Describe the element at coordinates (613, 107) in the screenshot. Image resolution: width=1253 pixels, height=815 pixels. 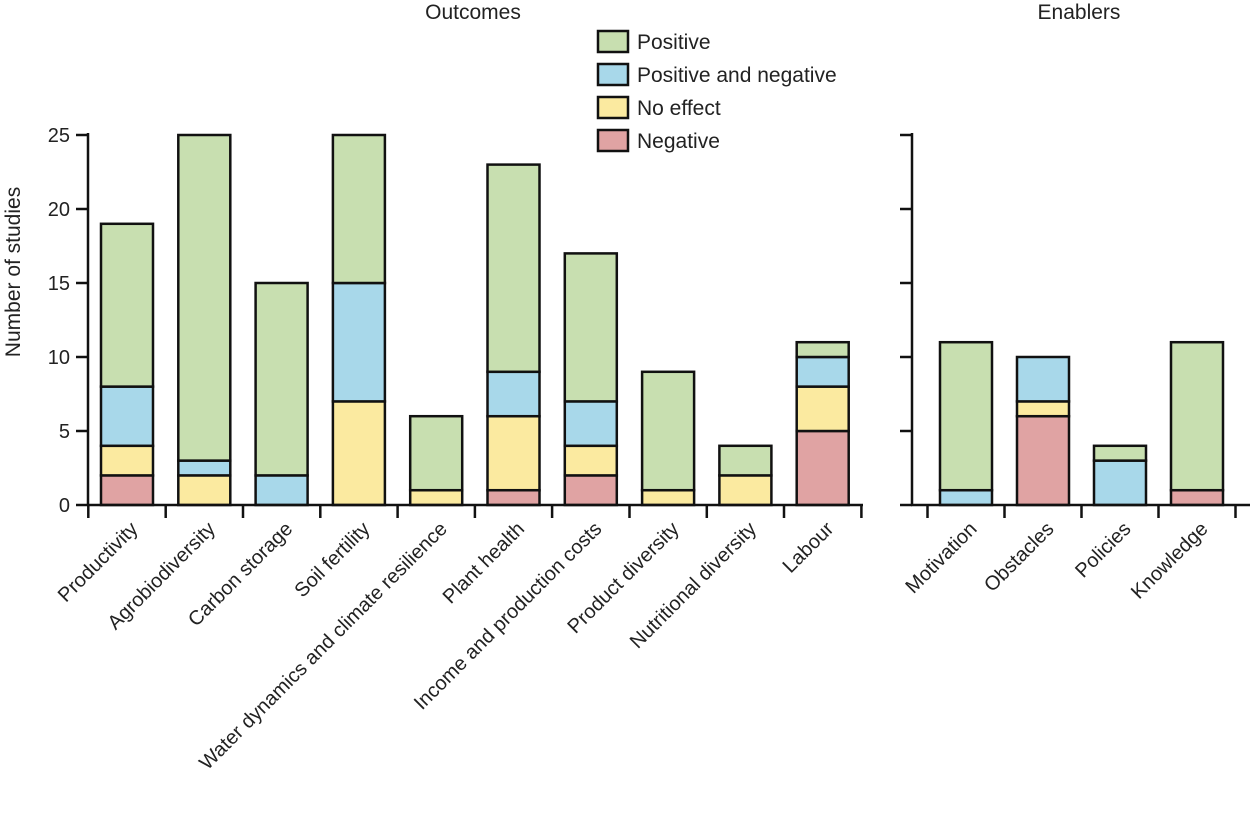
I see `legend-swatch-no-effect` at that location.